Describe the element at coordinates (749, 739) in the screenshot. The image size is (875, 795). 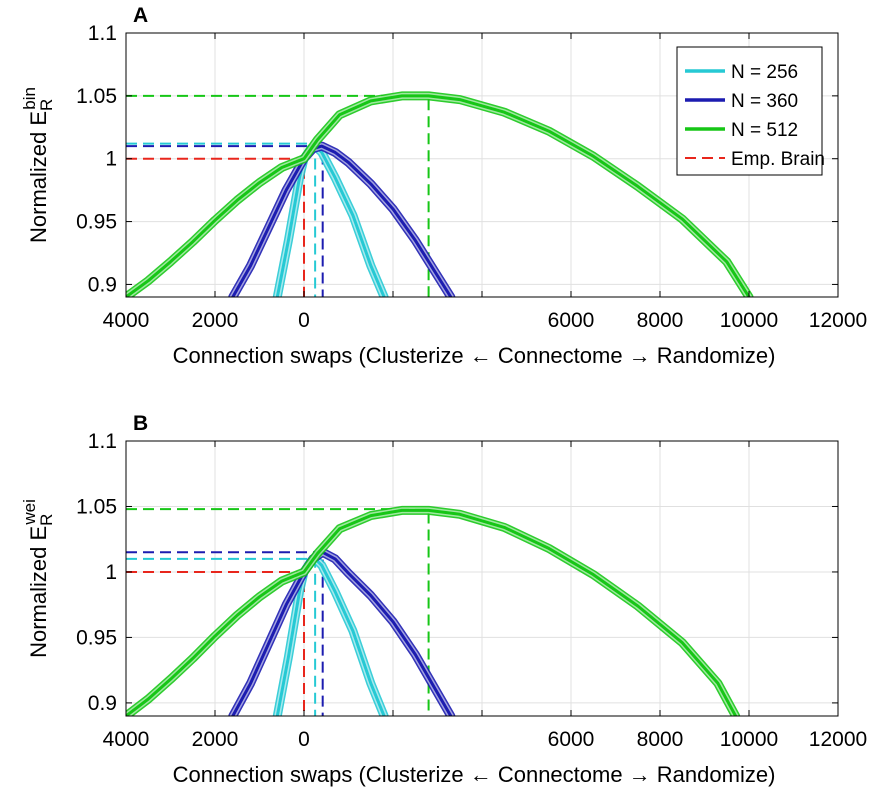
I see `panel-b-x-tick-label: 10000` at that location.